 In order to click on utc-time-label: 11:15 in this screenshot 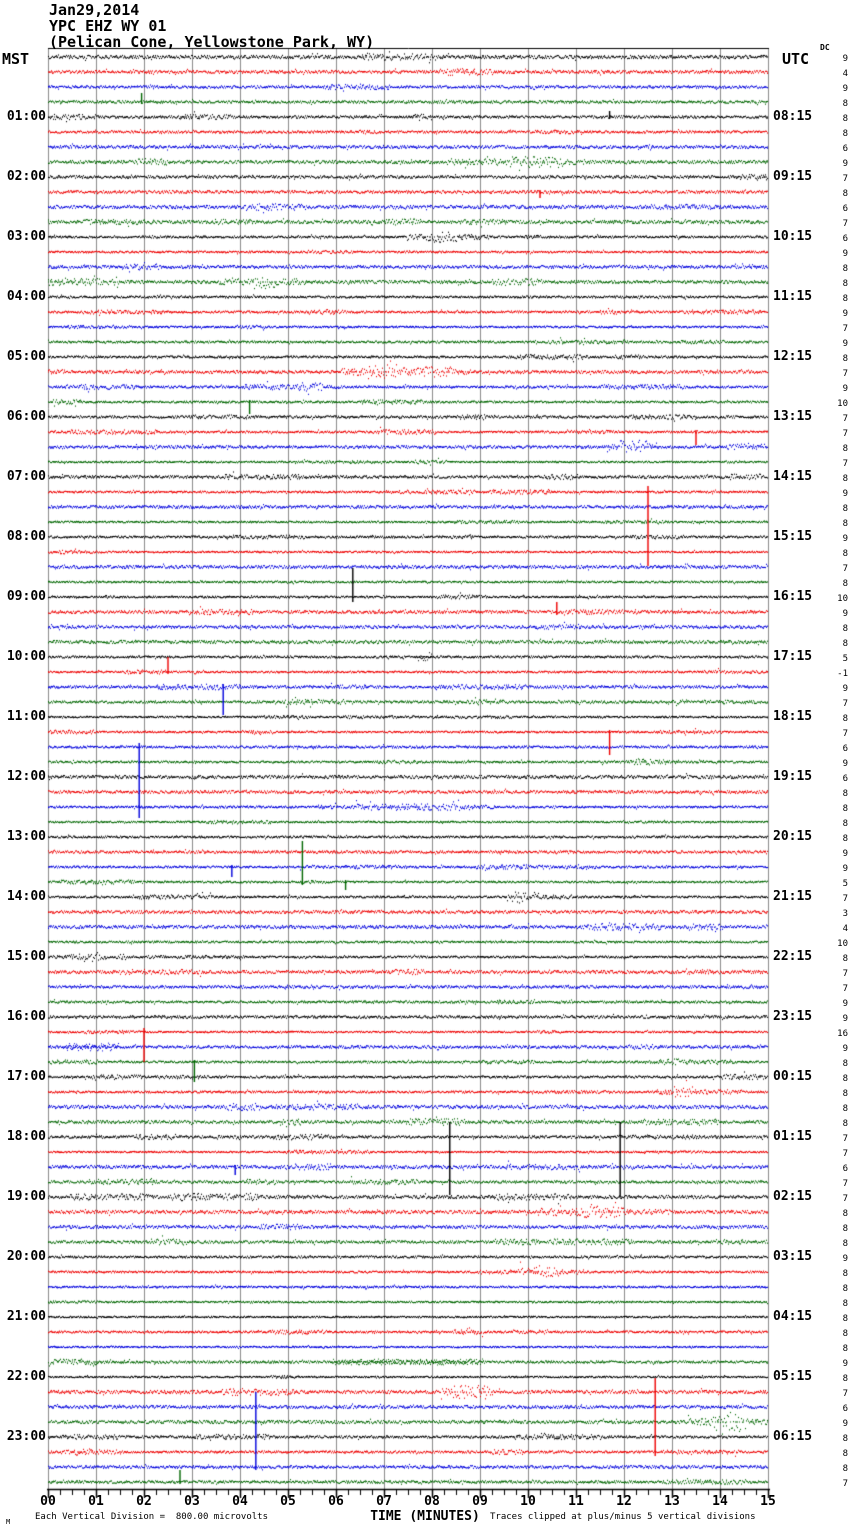, I will do `click(793, 296)`.